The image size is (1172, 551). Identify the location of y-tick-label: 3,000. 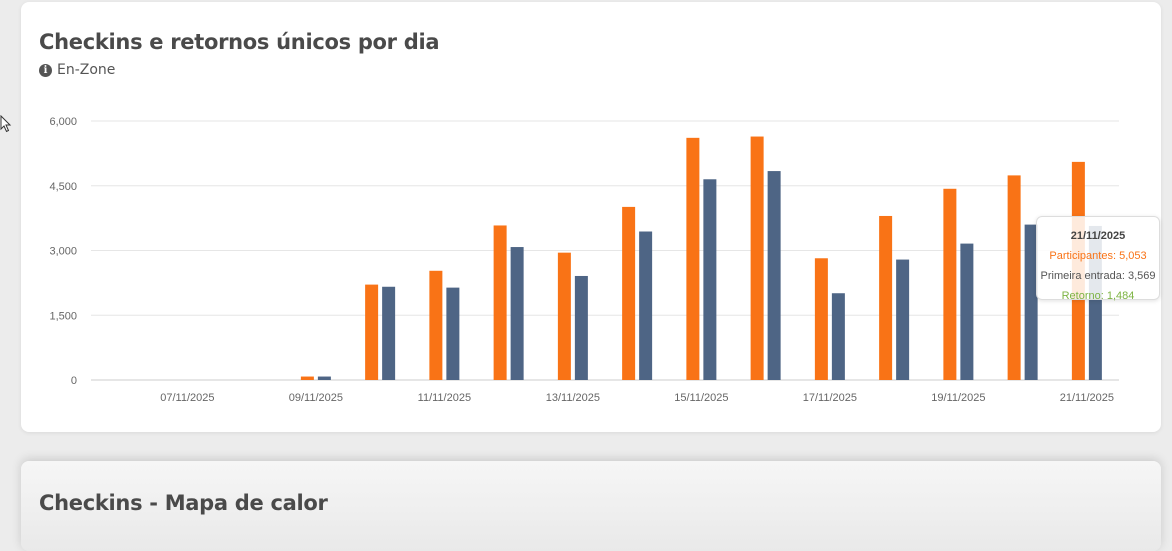
(63, 252).